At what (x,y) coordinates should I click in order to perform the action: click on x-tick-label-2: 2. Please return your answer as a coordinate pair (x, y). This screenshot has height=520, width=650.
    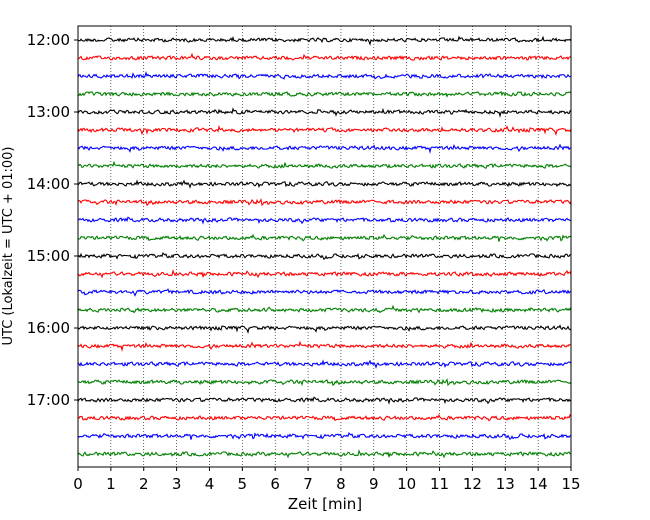
    Looking at the image, I should click on (144, 484).